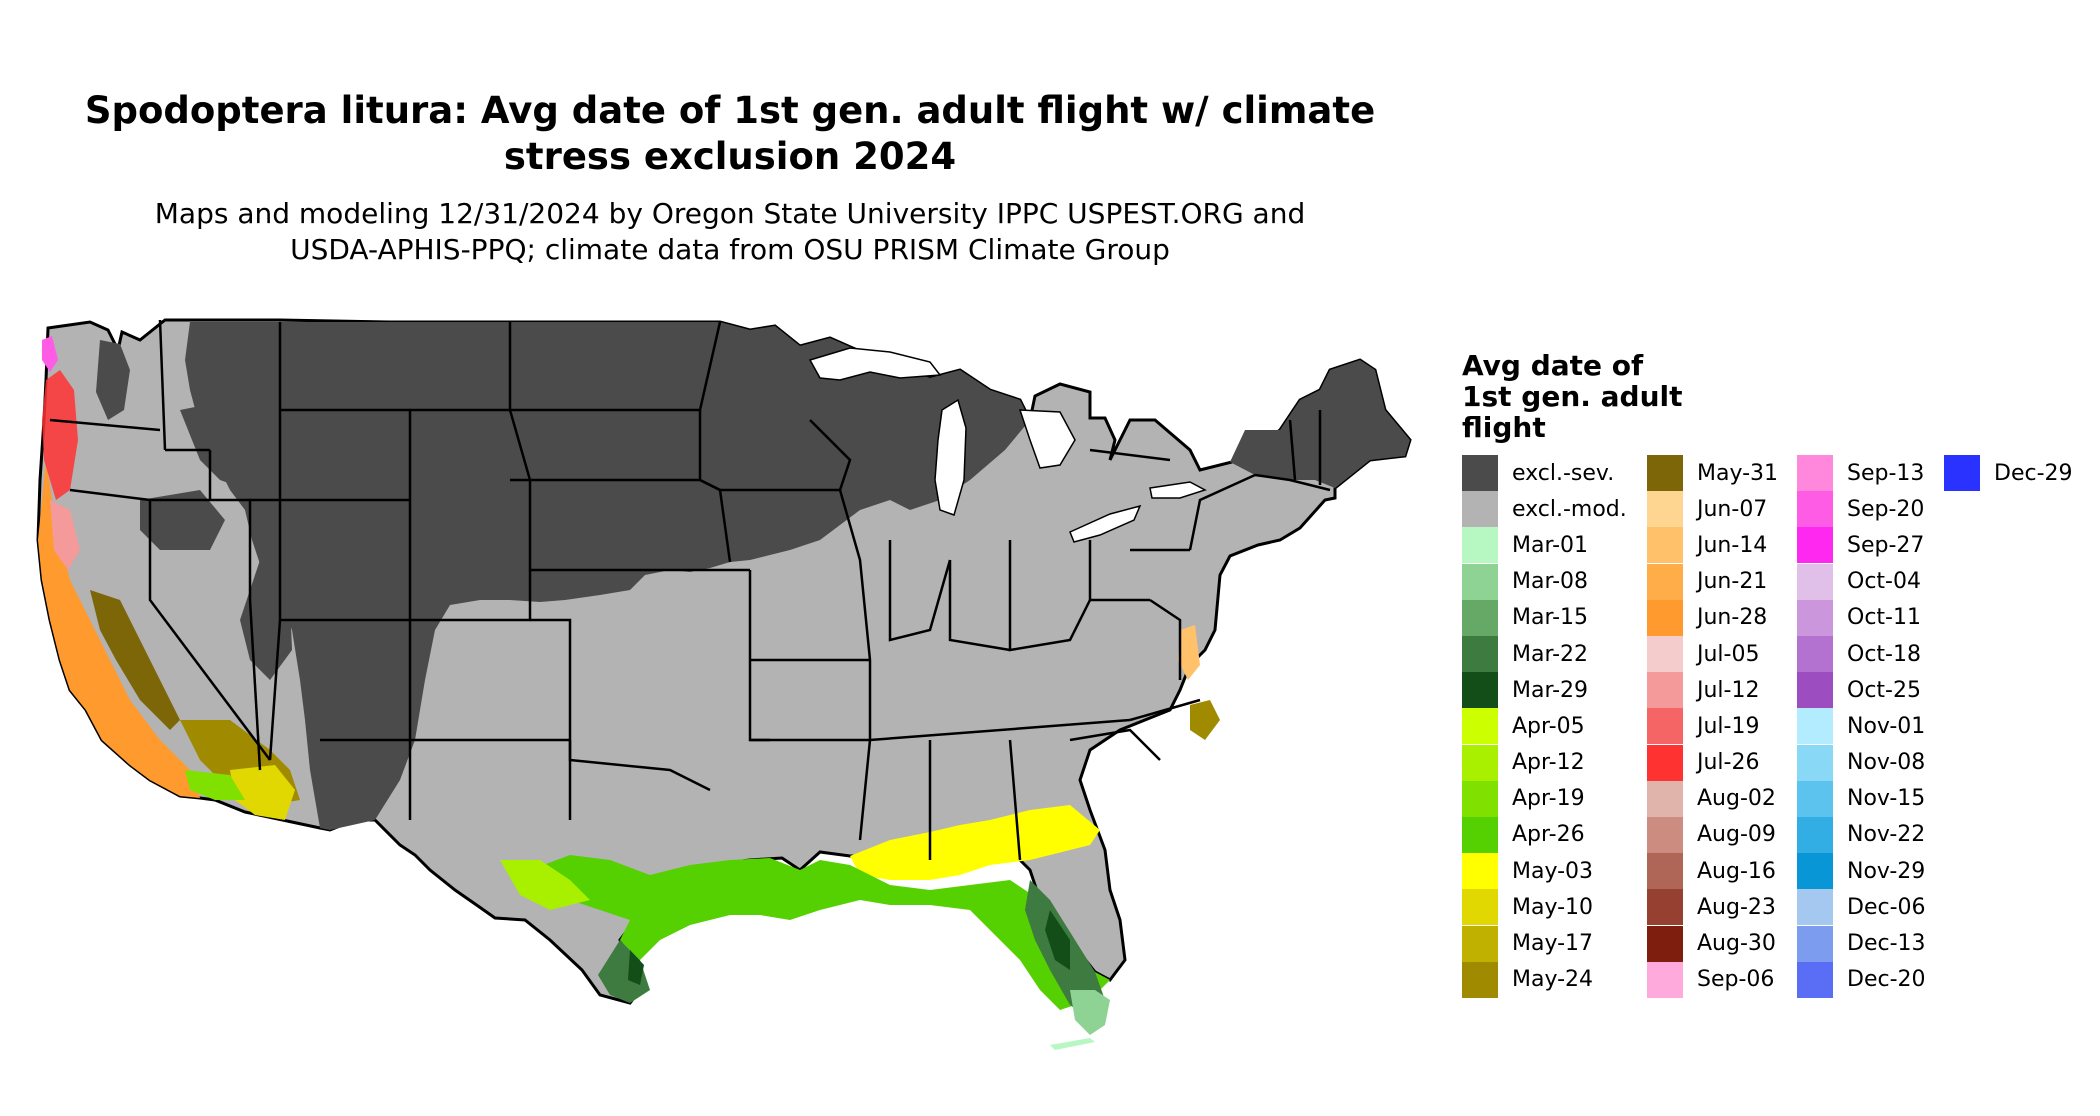 The image size is (2100, 1116). What do you see at coordinates (1548, 726) in the screenshot?
I see `legend-label: Apr-05` at bounding box center [1548, 726].